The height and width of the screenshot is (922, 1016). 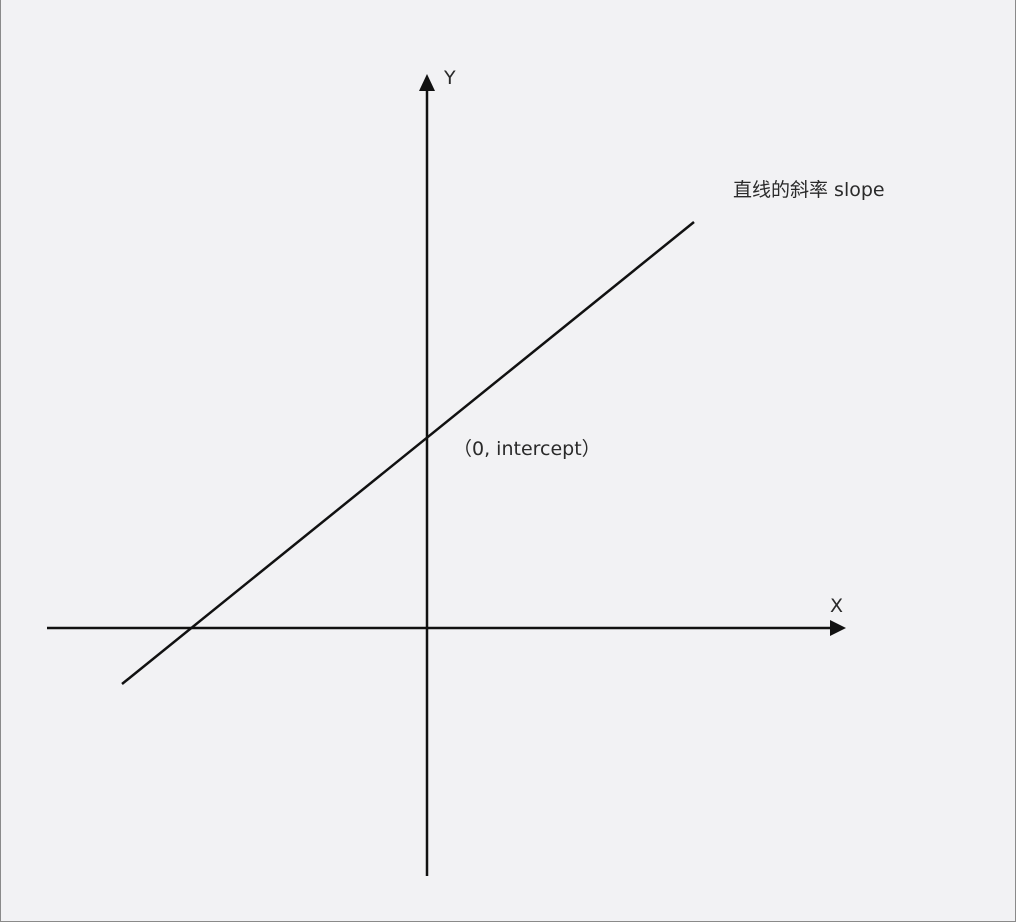 What do you see at coordinates (809, 190) in the screenshot?
I see `slope-label: 直线的斜率 slope` at bounding box center [809, 190].